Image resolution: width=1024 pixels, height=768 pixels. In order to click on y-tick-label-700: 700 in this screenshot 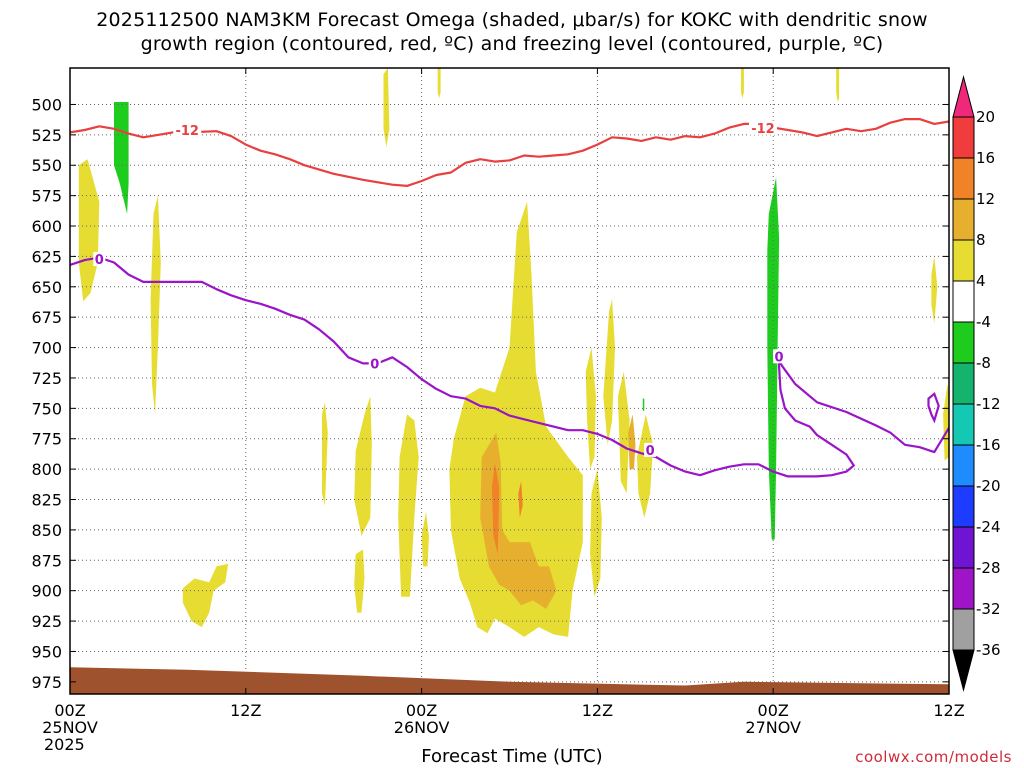, I will do `click(46, 348)`.